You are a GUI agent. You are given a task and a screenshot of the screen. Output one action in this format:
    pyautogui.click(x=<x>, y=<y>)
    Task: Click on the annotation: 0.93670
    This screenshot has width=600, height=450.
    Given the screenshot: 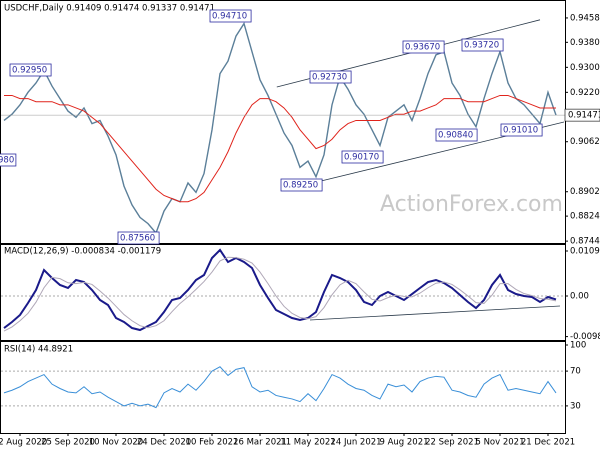 What is the action you would take?
    pyautogui.click(x=422, y=48)
    